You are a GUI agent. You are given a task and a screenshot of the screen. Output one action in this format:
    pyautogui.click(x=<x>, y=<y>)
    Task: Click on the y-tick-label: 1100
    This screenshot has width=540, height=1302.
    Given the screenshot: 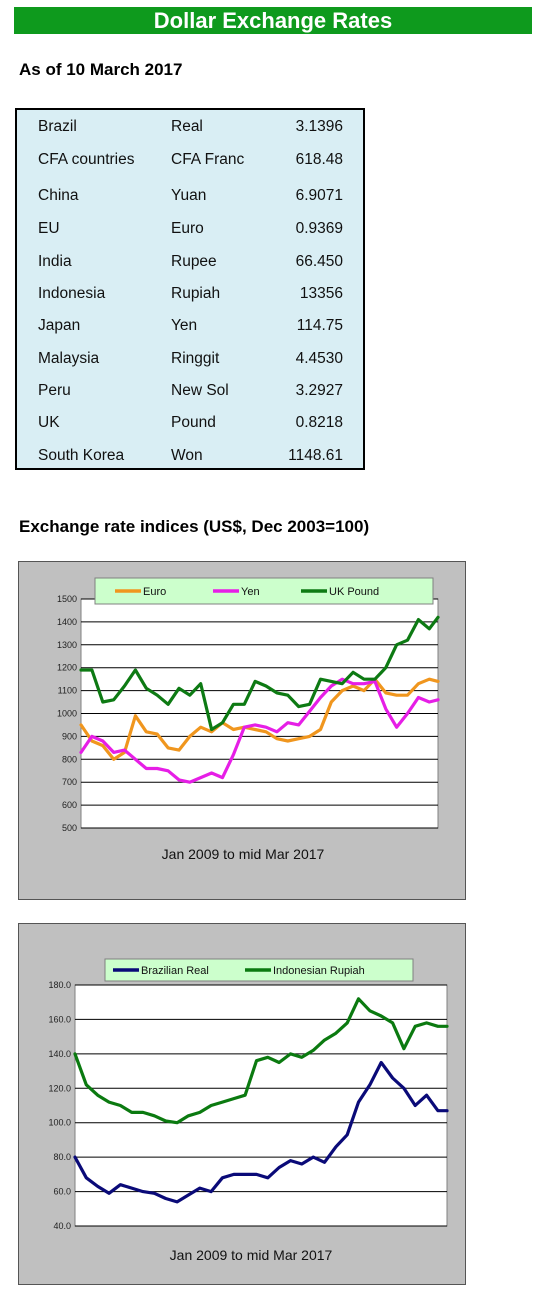 What is the action you would take?
    pyautogui.click(x=67, y=691)
    